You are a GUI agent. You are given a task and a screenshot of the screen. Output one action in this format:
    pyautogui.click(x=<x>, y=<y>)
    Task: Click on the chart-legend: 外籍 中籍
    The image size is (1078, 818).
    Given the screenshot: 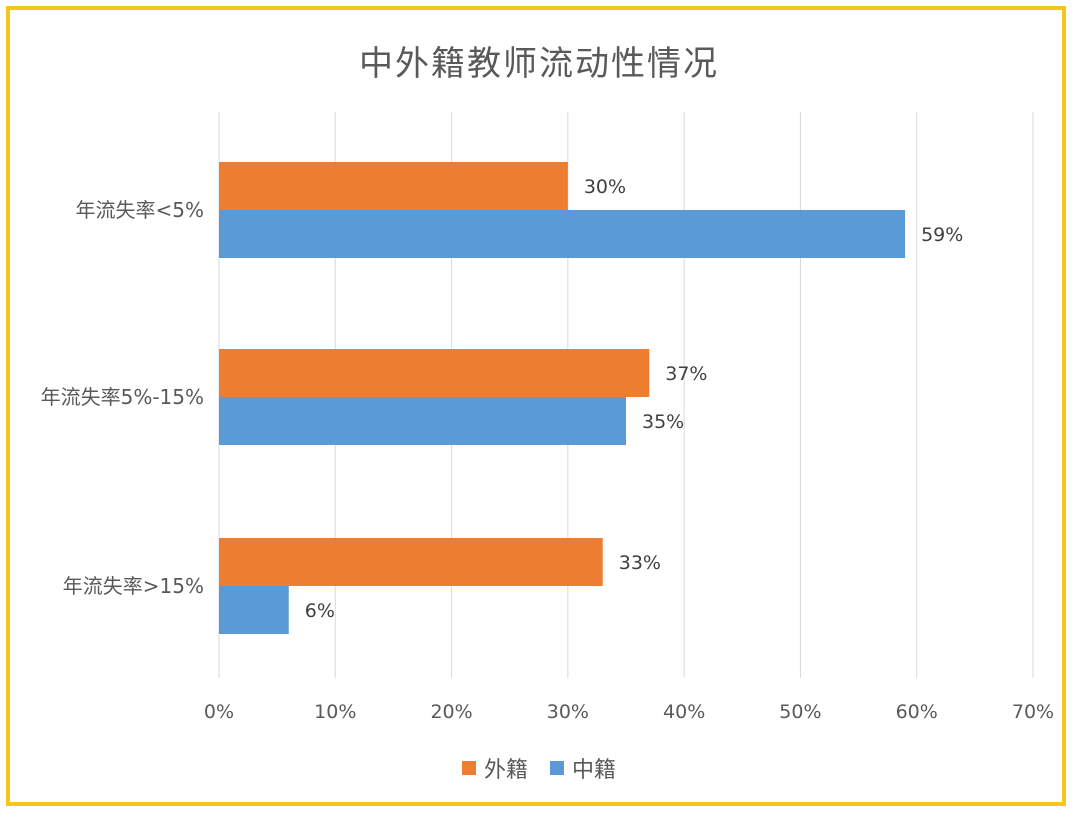 What is the action you would take?
    pyautogui.click(x=539, y=768)
    